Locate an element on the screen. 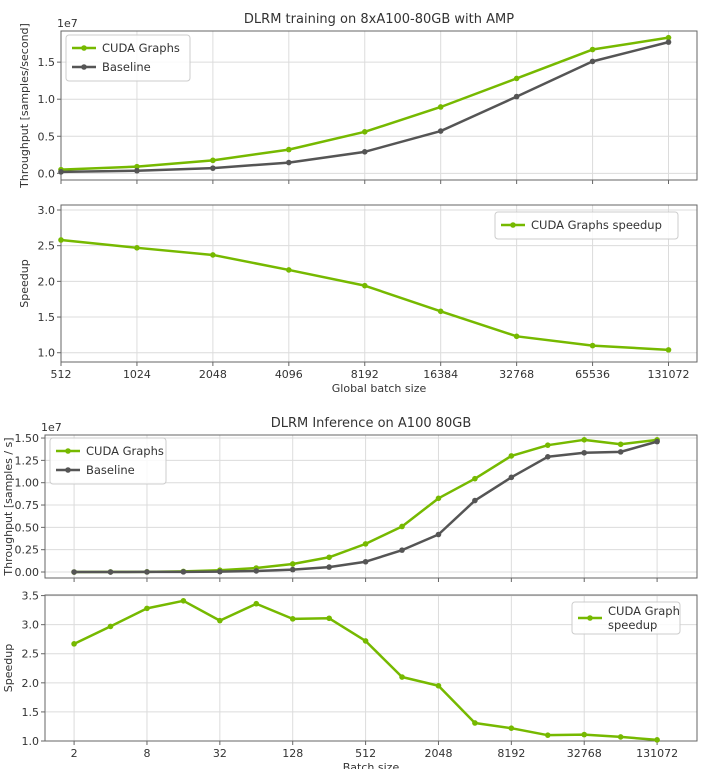  legend: CUDA Graphs speedup is located at coordinates (586, 225).